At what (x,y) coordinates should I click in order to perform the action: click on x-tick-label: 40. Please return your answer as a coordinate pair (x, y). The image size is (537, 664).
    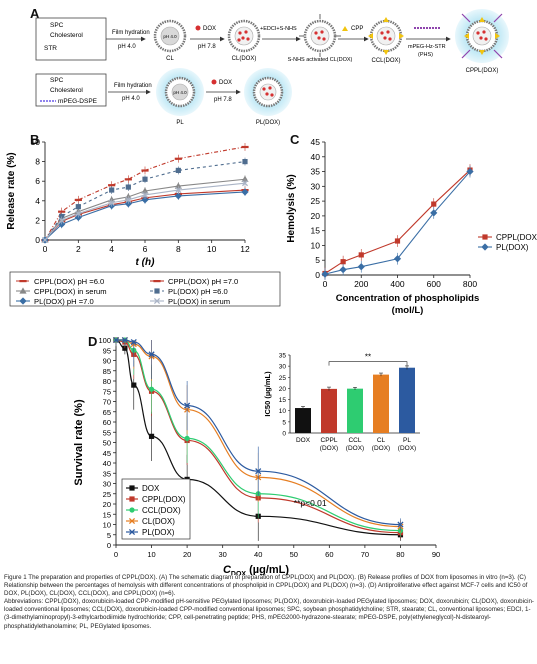
    Looking at the image, I should click on (258, 554).